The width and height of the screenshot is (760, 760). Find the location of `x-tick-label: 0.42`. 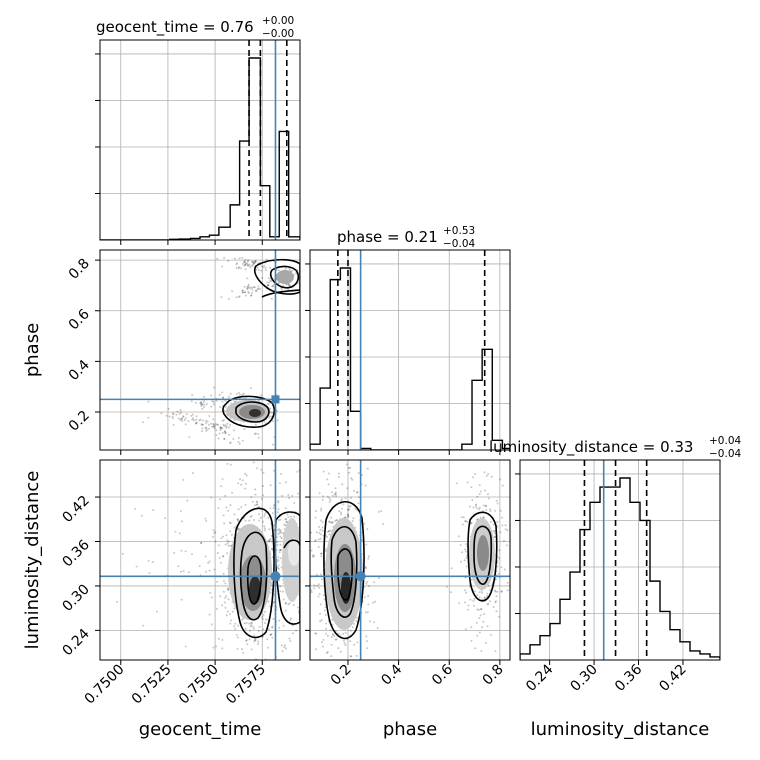

x-tick-label: 0.42 is located at coordinates (672, 678).